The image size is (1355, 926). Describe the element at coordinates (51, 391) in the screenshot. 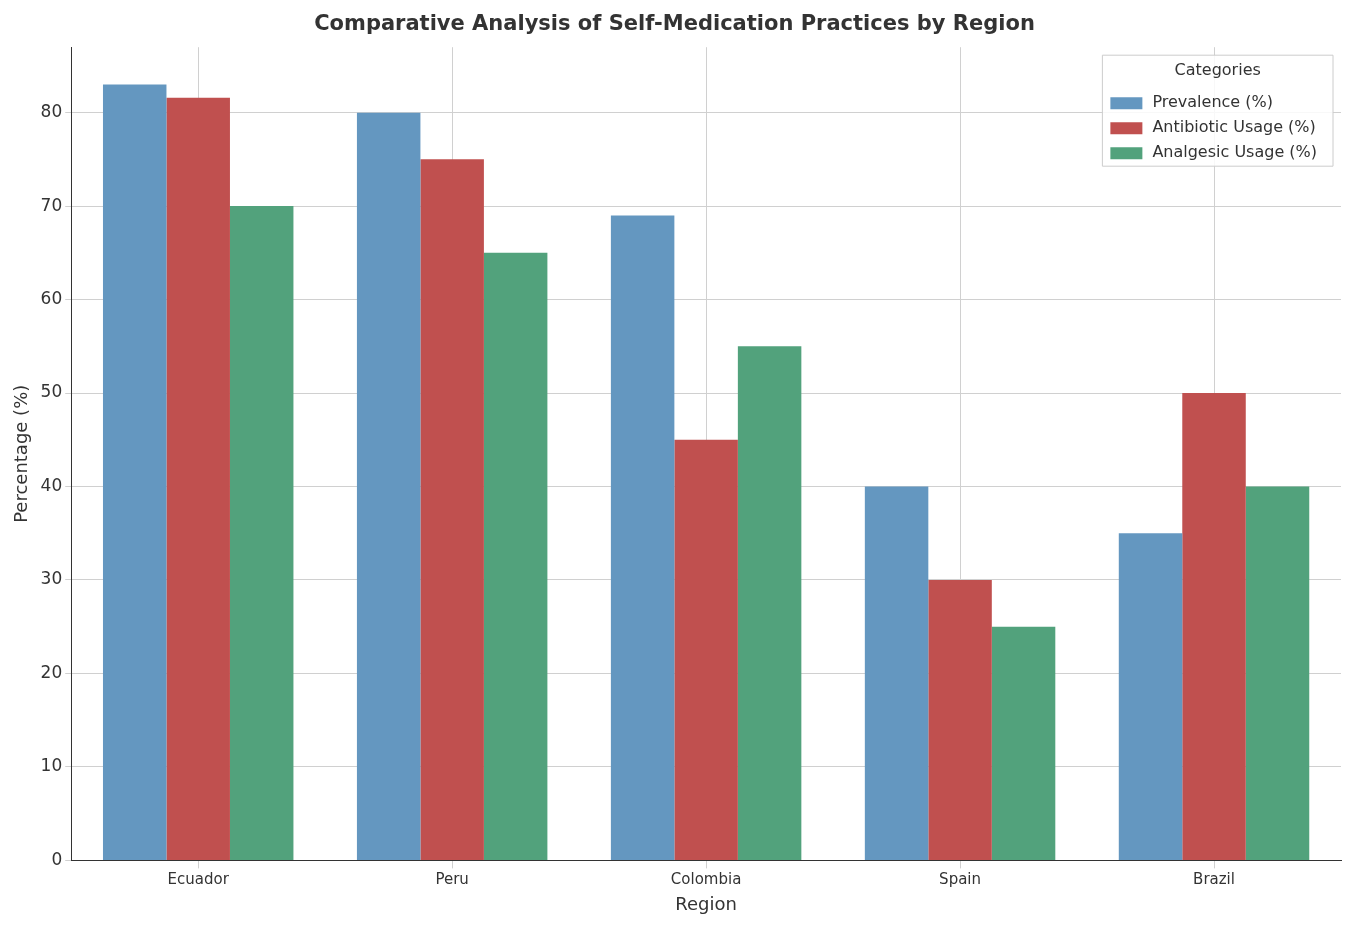

I see `y-tick-label: 50` at that location.